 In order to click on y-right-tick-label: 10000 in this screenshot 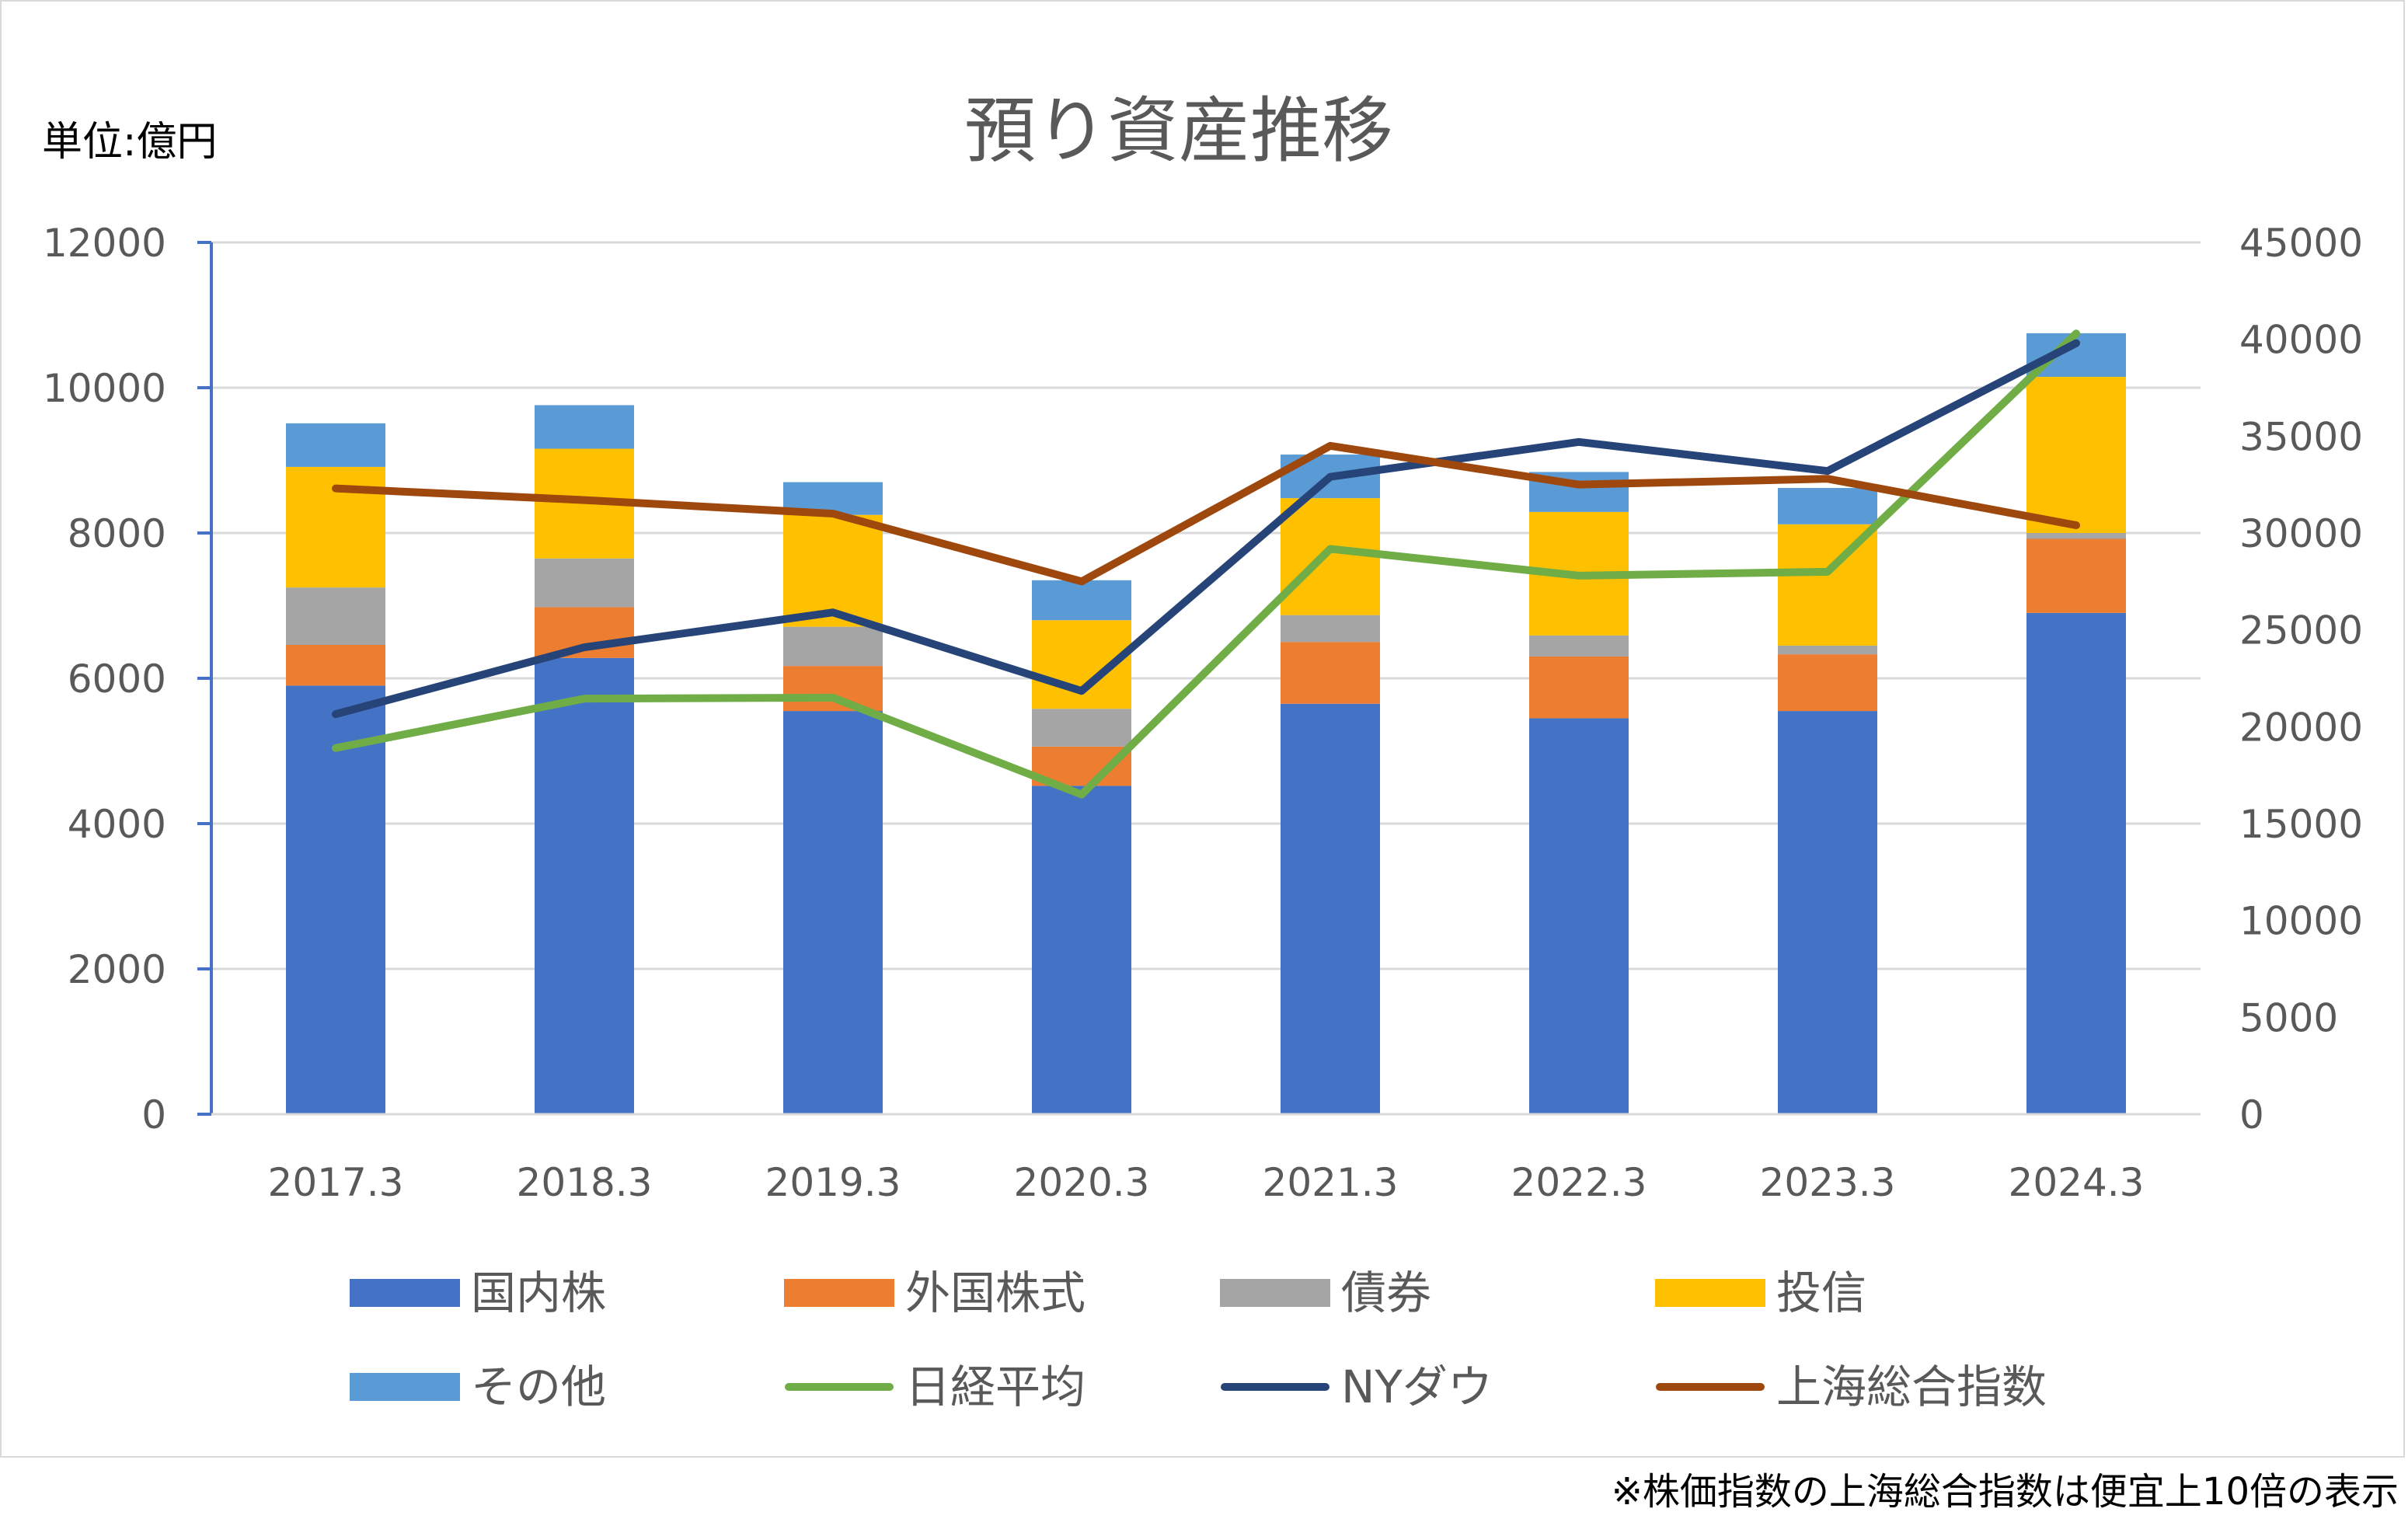, I will do `click(2301, 921)`.